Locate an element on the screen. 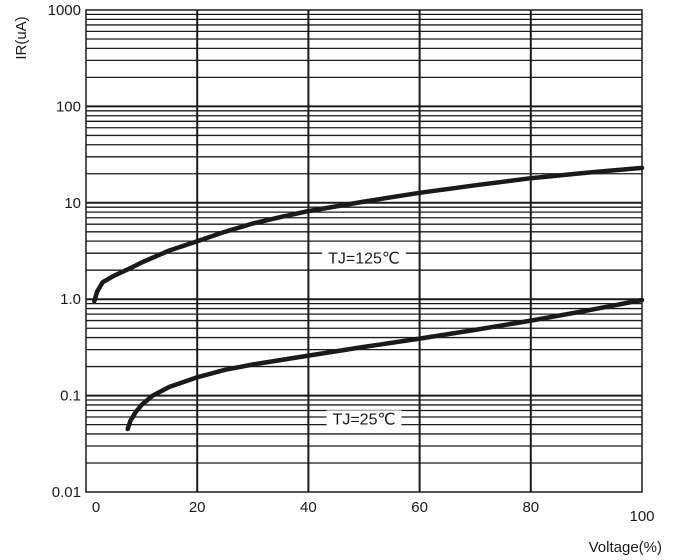  y-tick-label: 10 is located at coordinates (72, 203).